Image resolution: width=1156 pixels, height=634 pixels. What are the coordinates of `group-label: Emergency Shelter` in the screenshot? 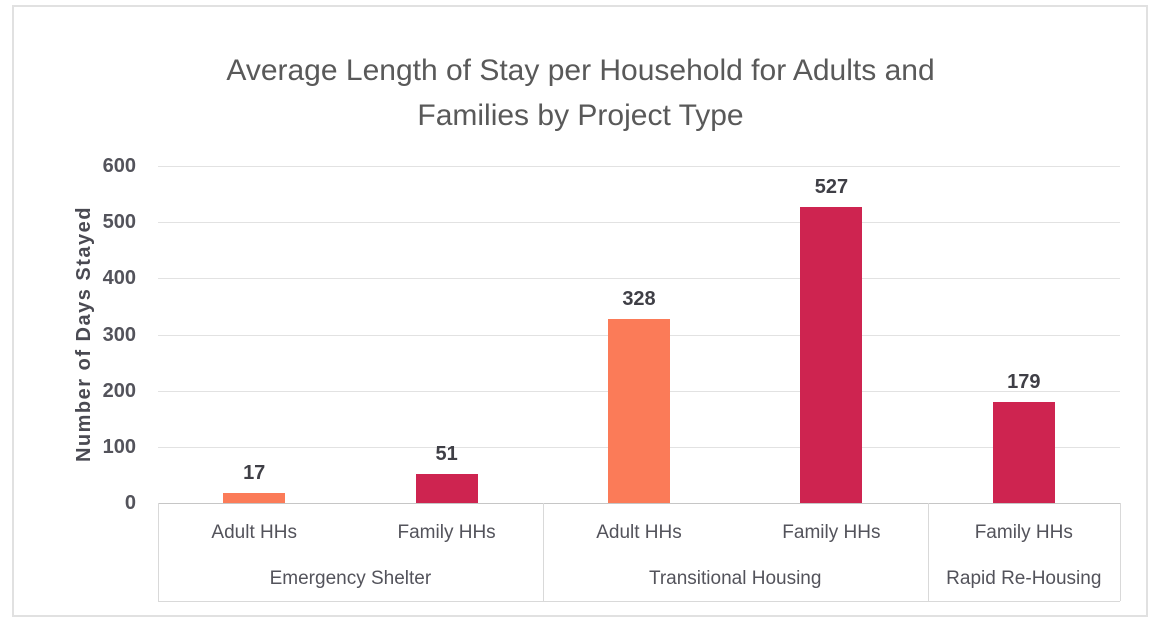 It's located at (350, 578).